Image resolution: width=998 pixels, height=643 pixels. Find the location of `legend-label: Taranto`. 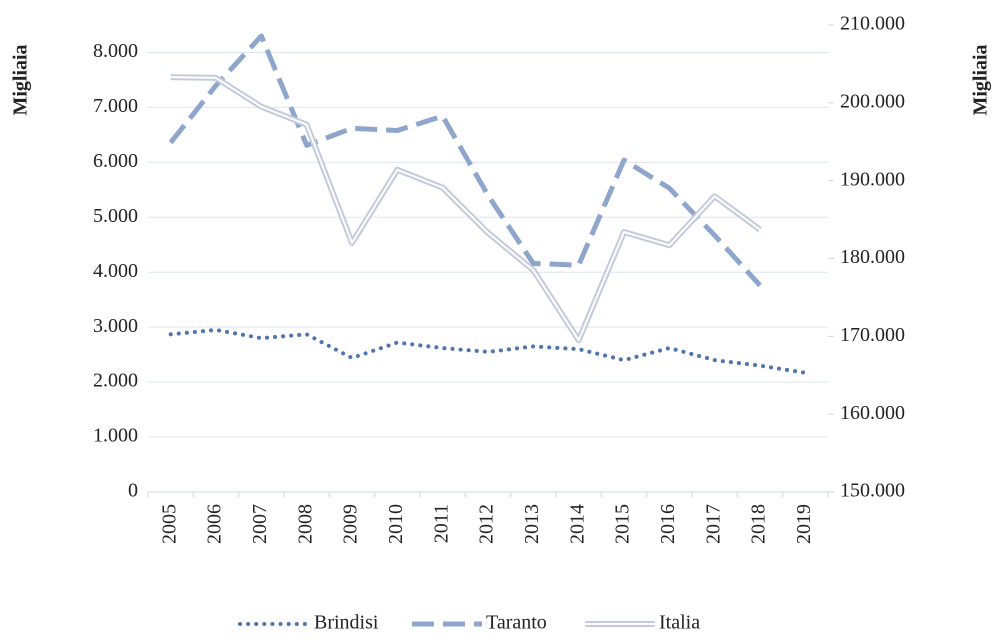

legend-label: Taranto is located at coordinates (516, 623).